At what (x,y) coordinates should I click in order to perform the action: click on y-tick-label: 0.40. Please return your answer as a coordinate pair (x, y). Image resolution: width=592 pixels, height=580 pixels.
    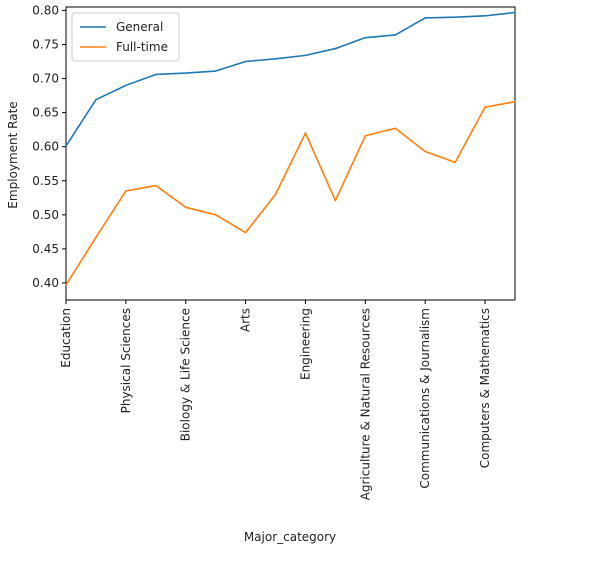
    Looking at the image, I should click on (45, 283).